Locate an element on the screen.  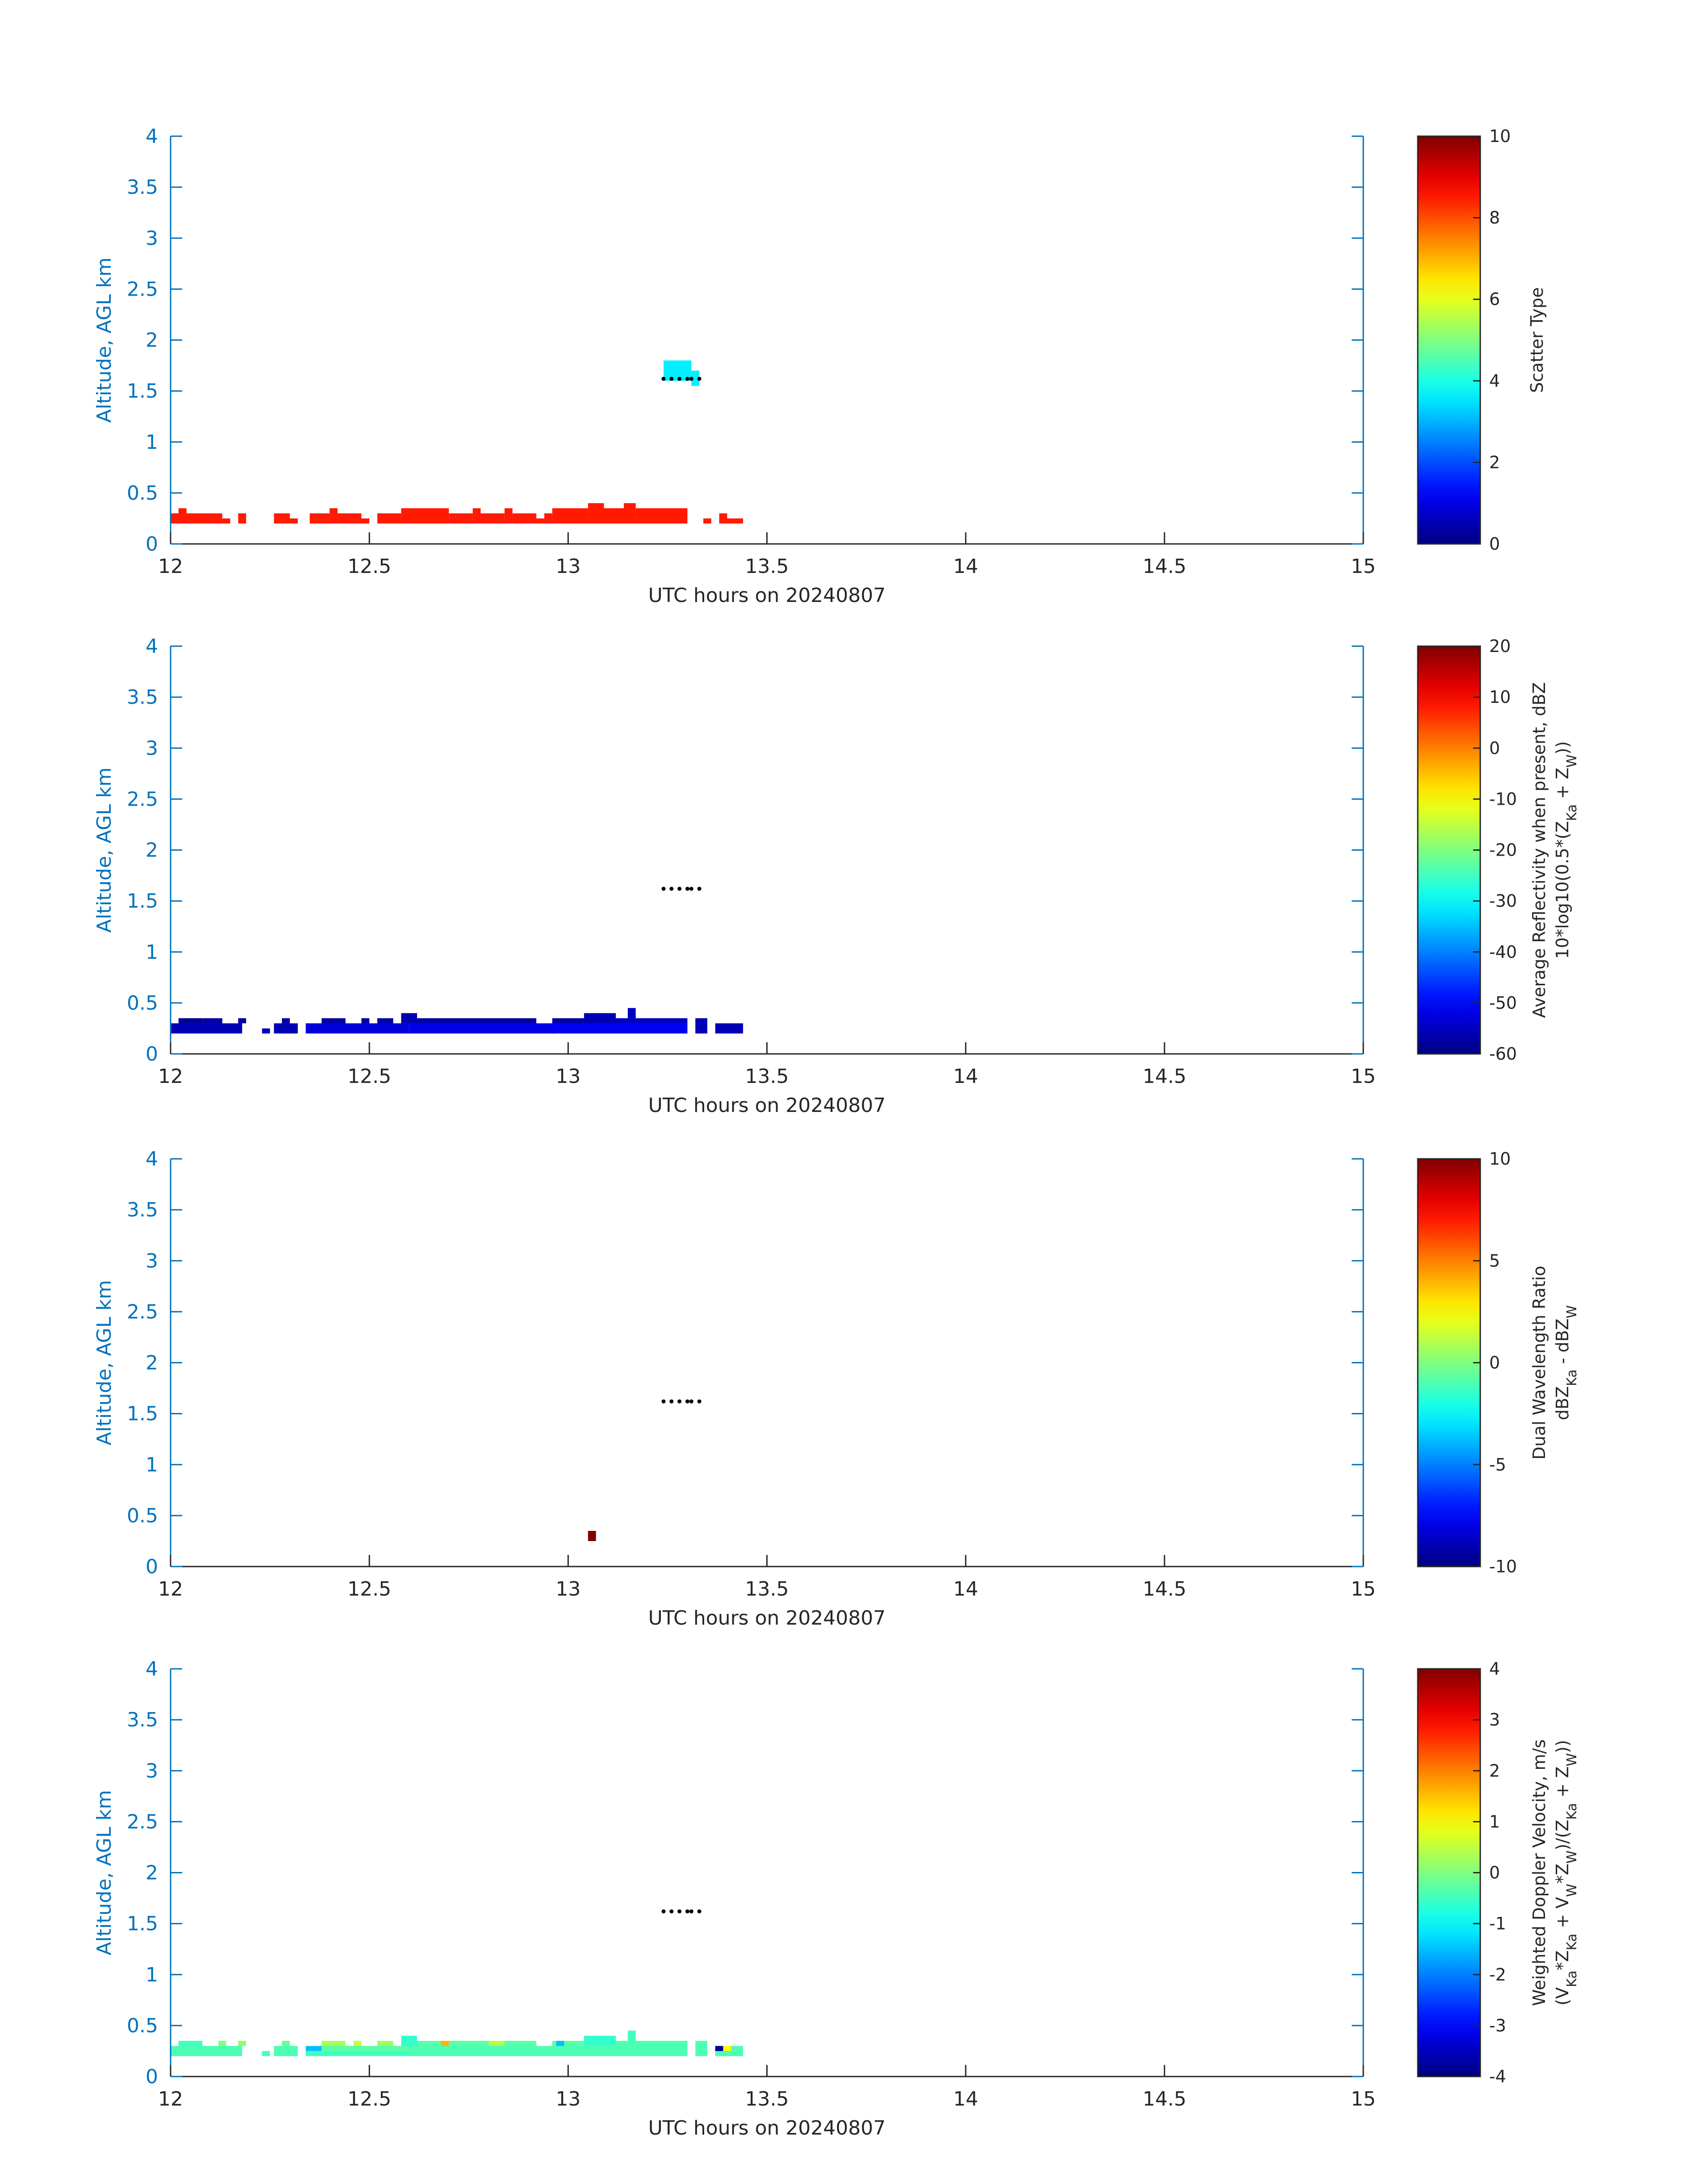
y-tick-label: 3 is located at coordinates (152, 748).